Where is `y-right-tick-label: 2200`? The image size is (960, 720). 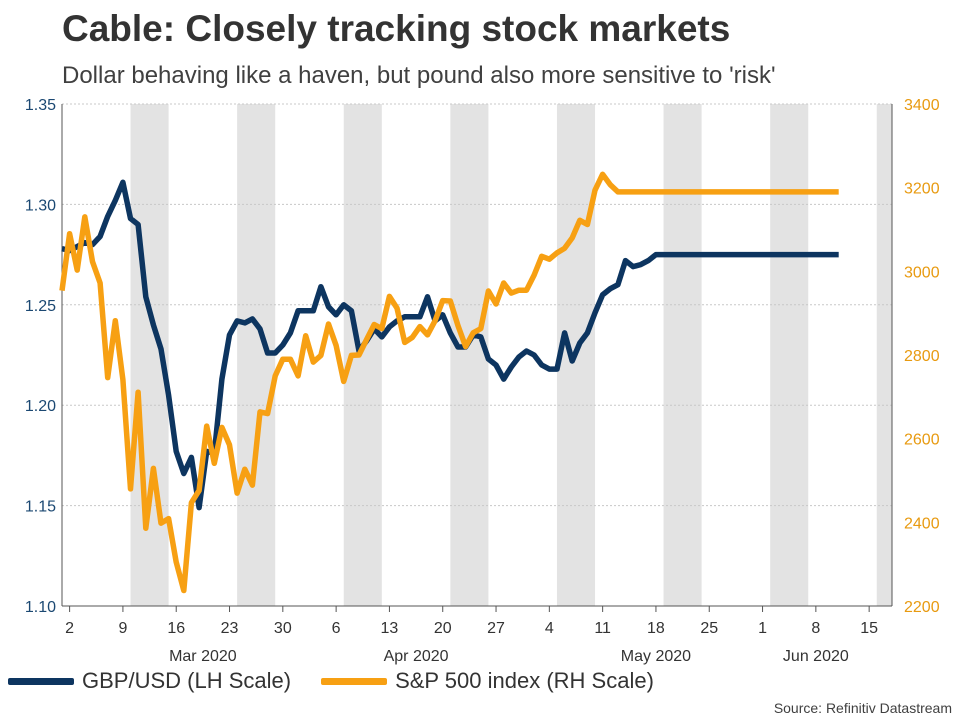 y-right-tick-label: 2200 is located at coordinates (922, 607).